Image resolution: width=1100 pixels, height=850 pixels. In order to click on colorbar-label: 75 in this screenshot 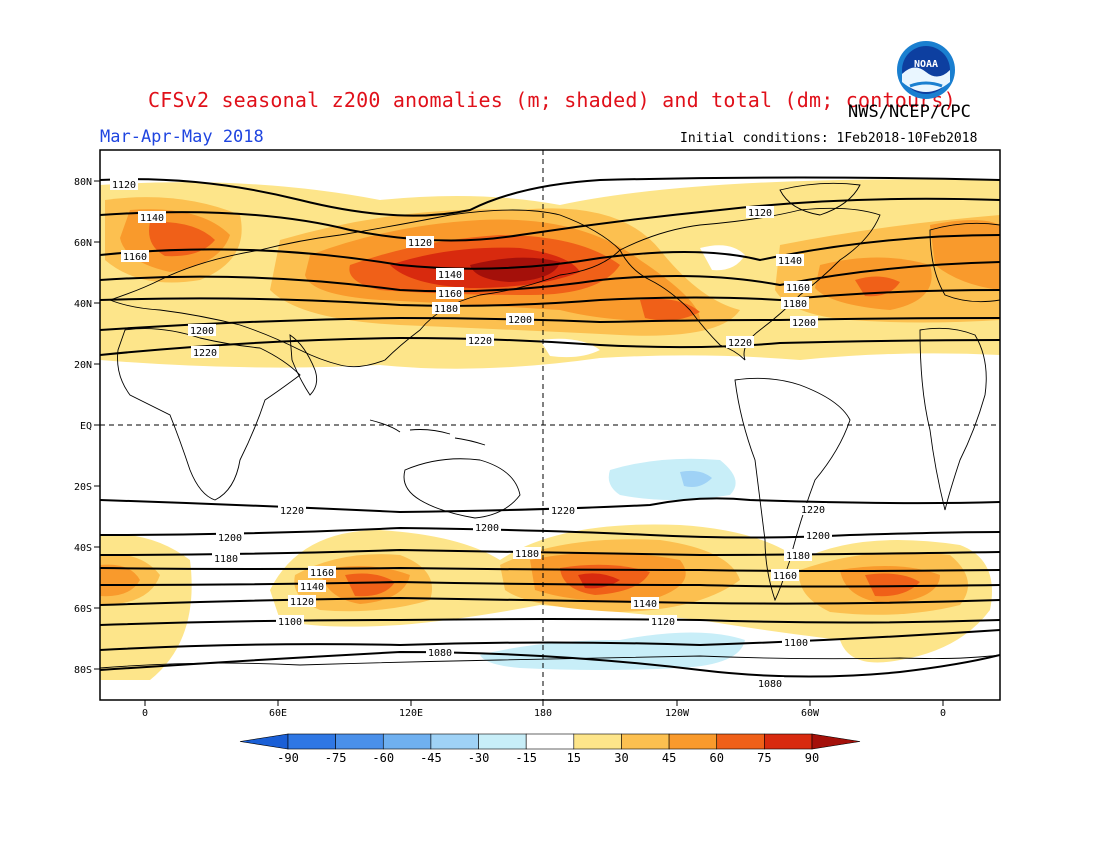, I will do `click(764, 758)`.